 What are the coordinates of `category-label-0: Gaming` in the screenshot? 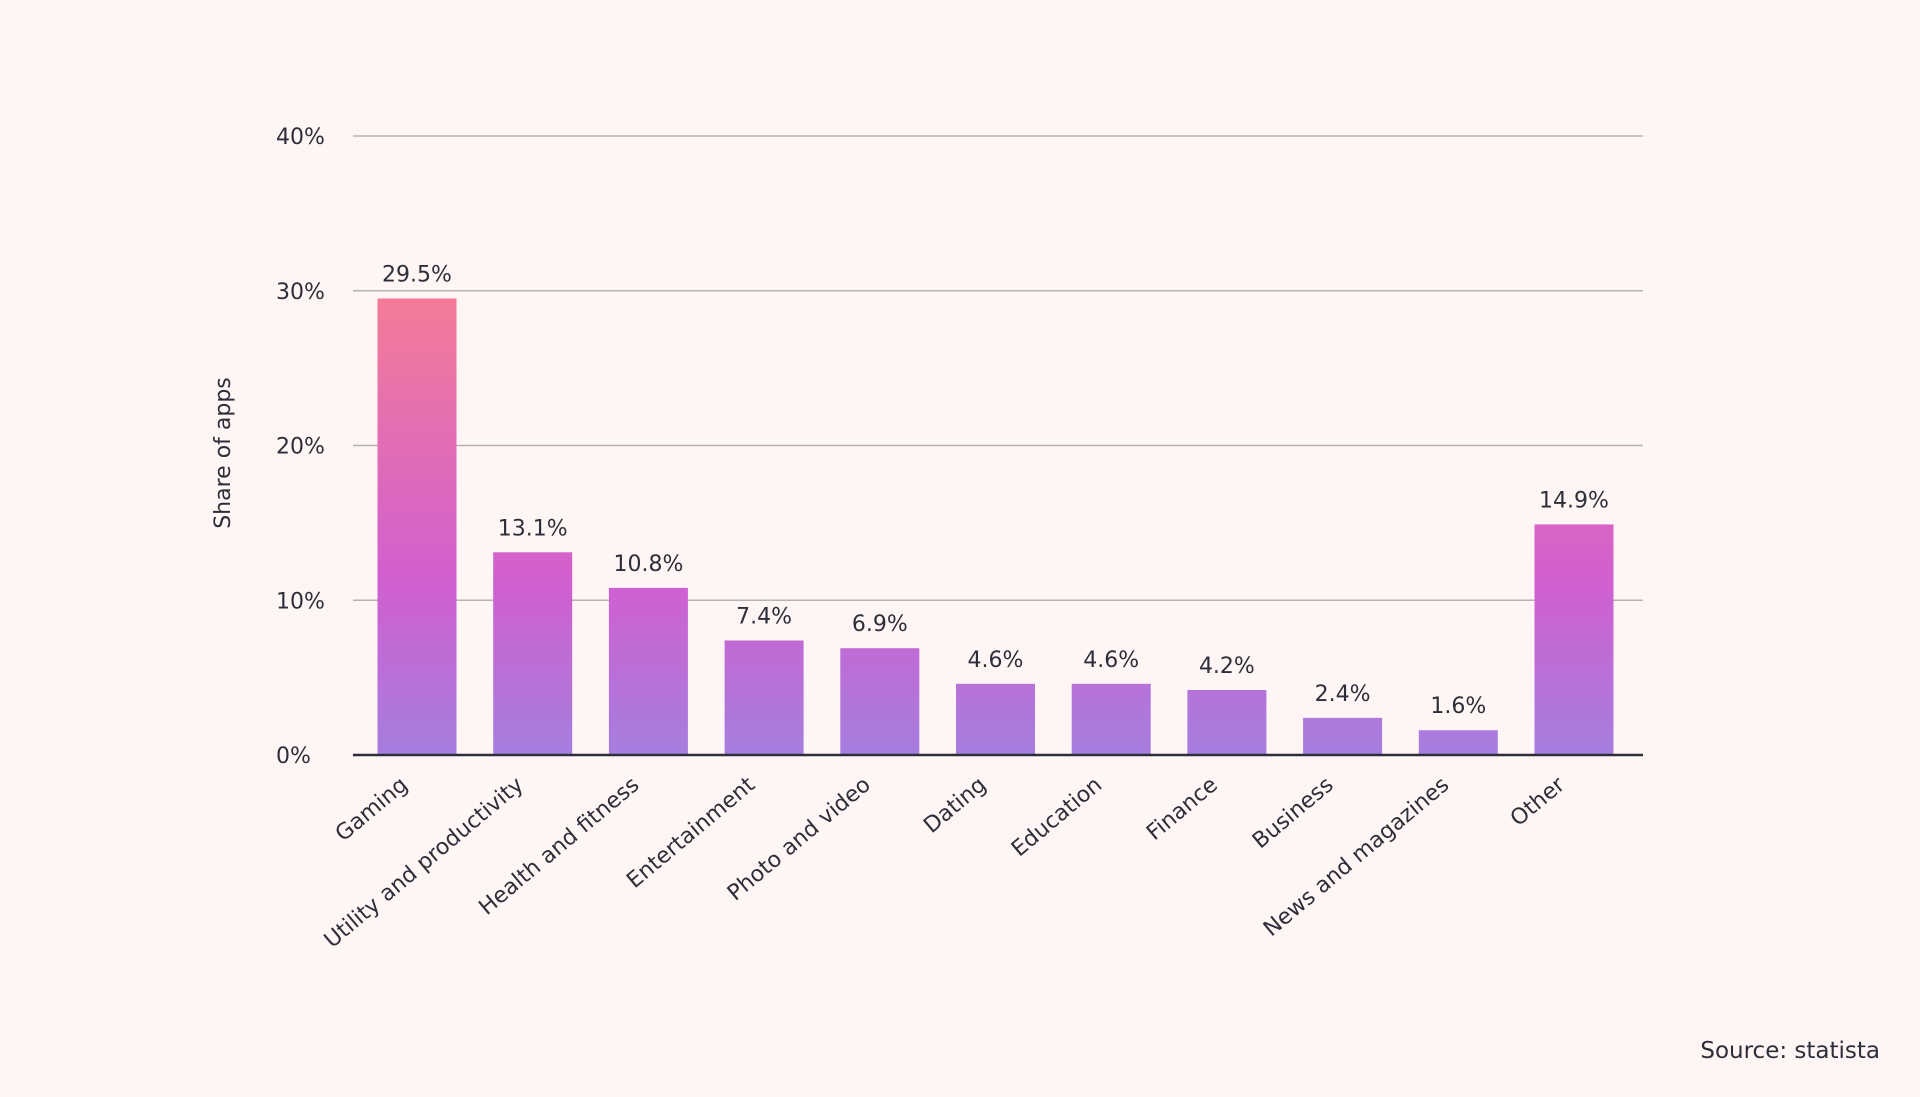 It's located at (372, 809).